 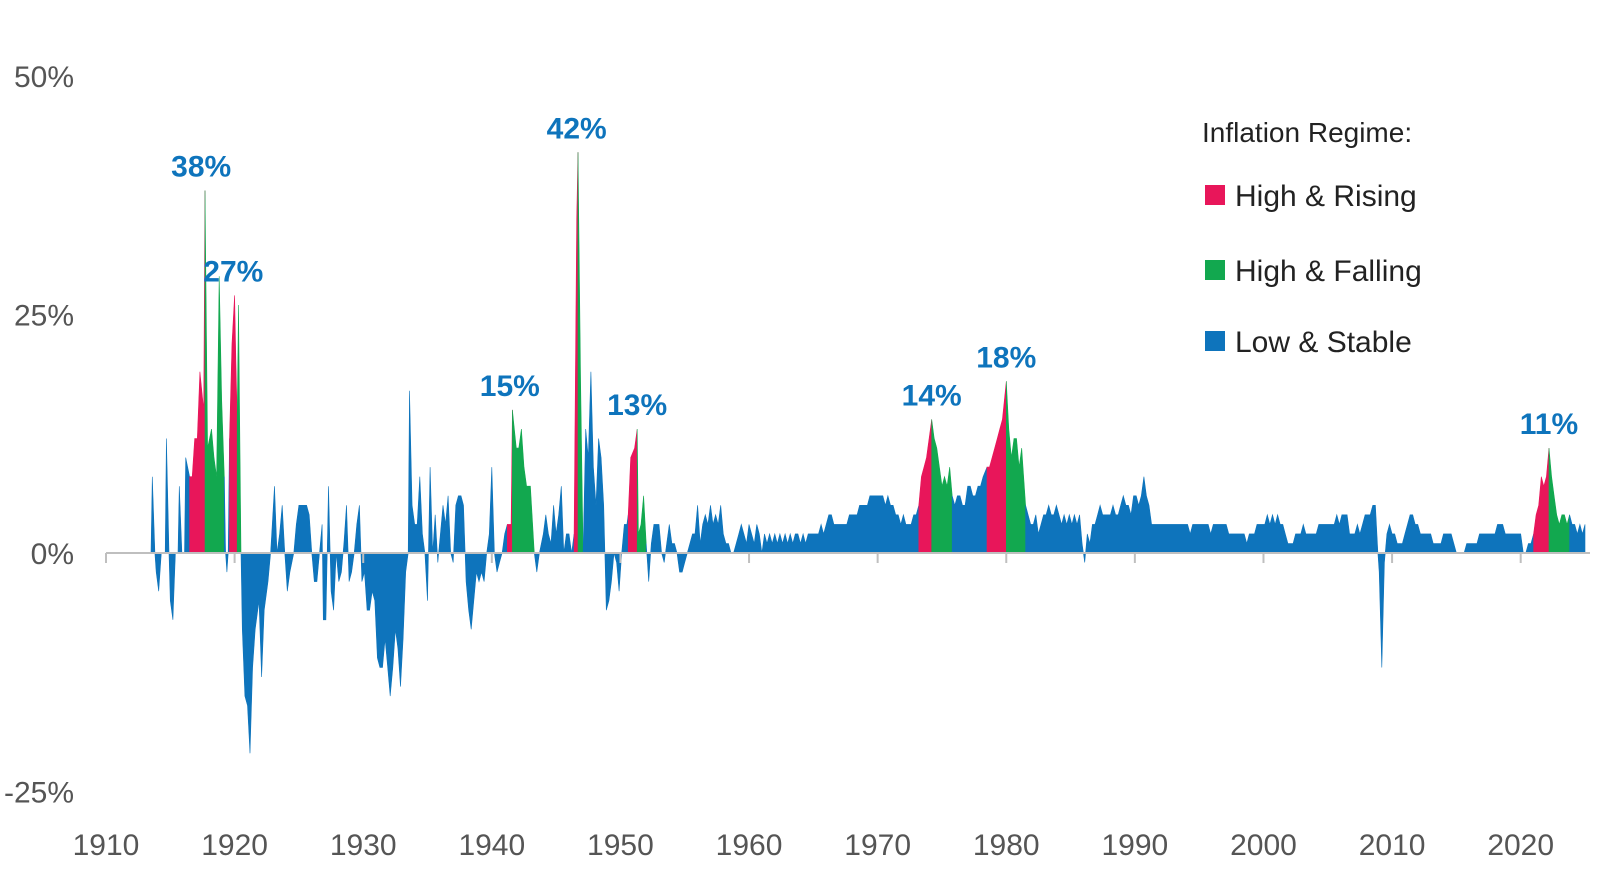 I want to click on peak-label: 27%, so click(x=233, y=271).